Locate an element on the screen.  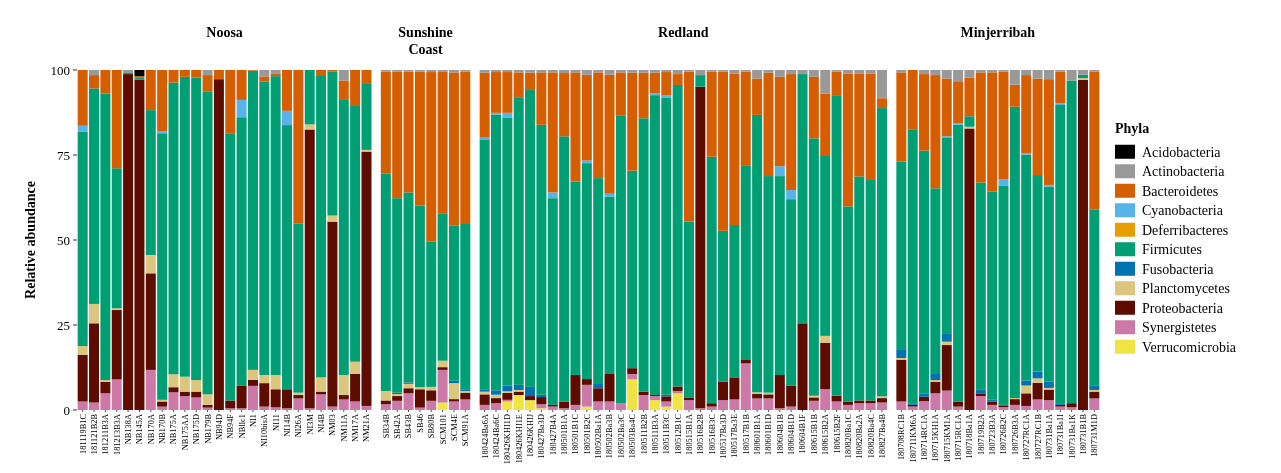
y-tick-label: 100 is located at coordinates (60, 70).